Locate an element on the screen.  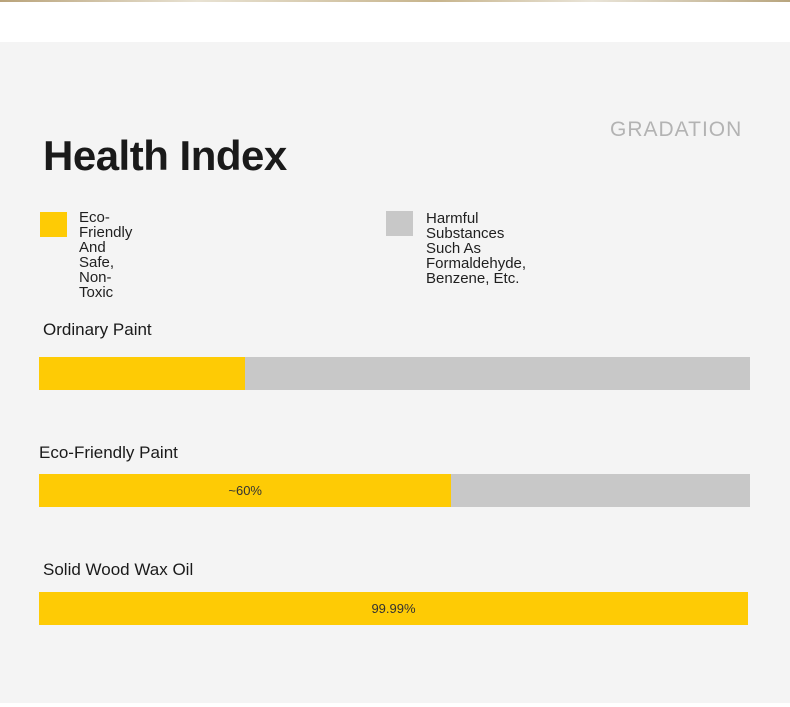
legend-label-eco-friendly: Eco-Friendly And Safe, Non-Toxic is located at coordinates (106, 255).